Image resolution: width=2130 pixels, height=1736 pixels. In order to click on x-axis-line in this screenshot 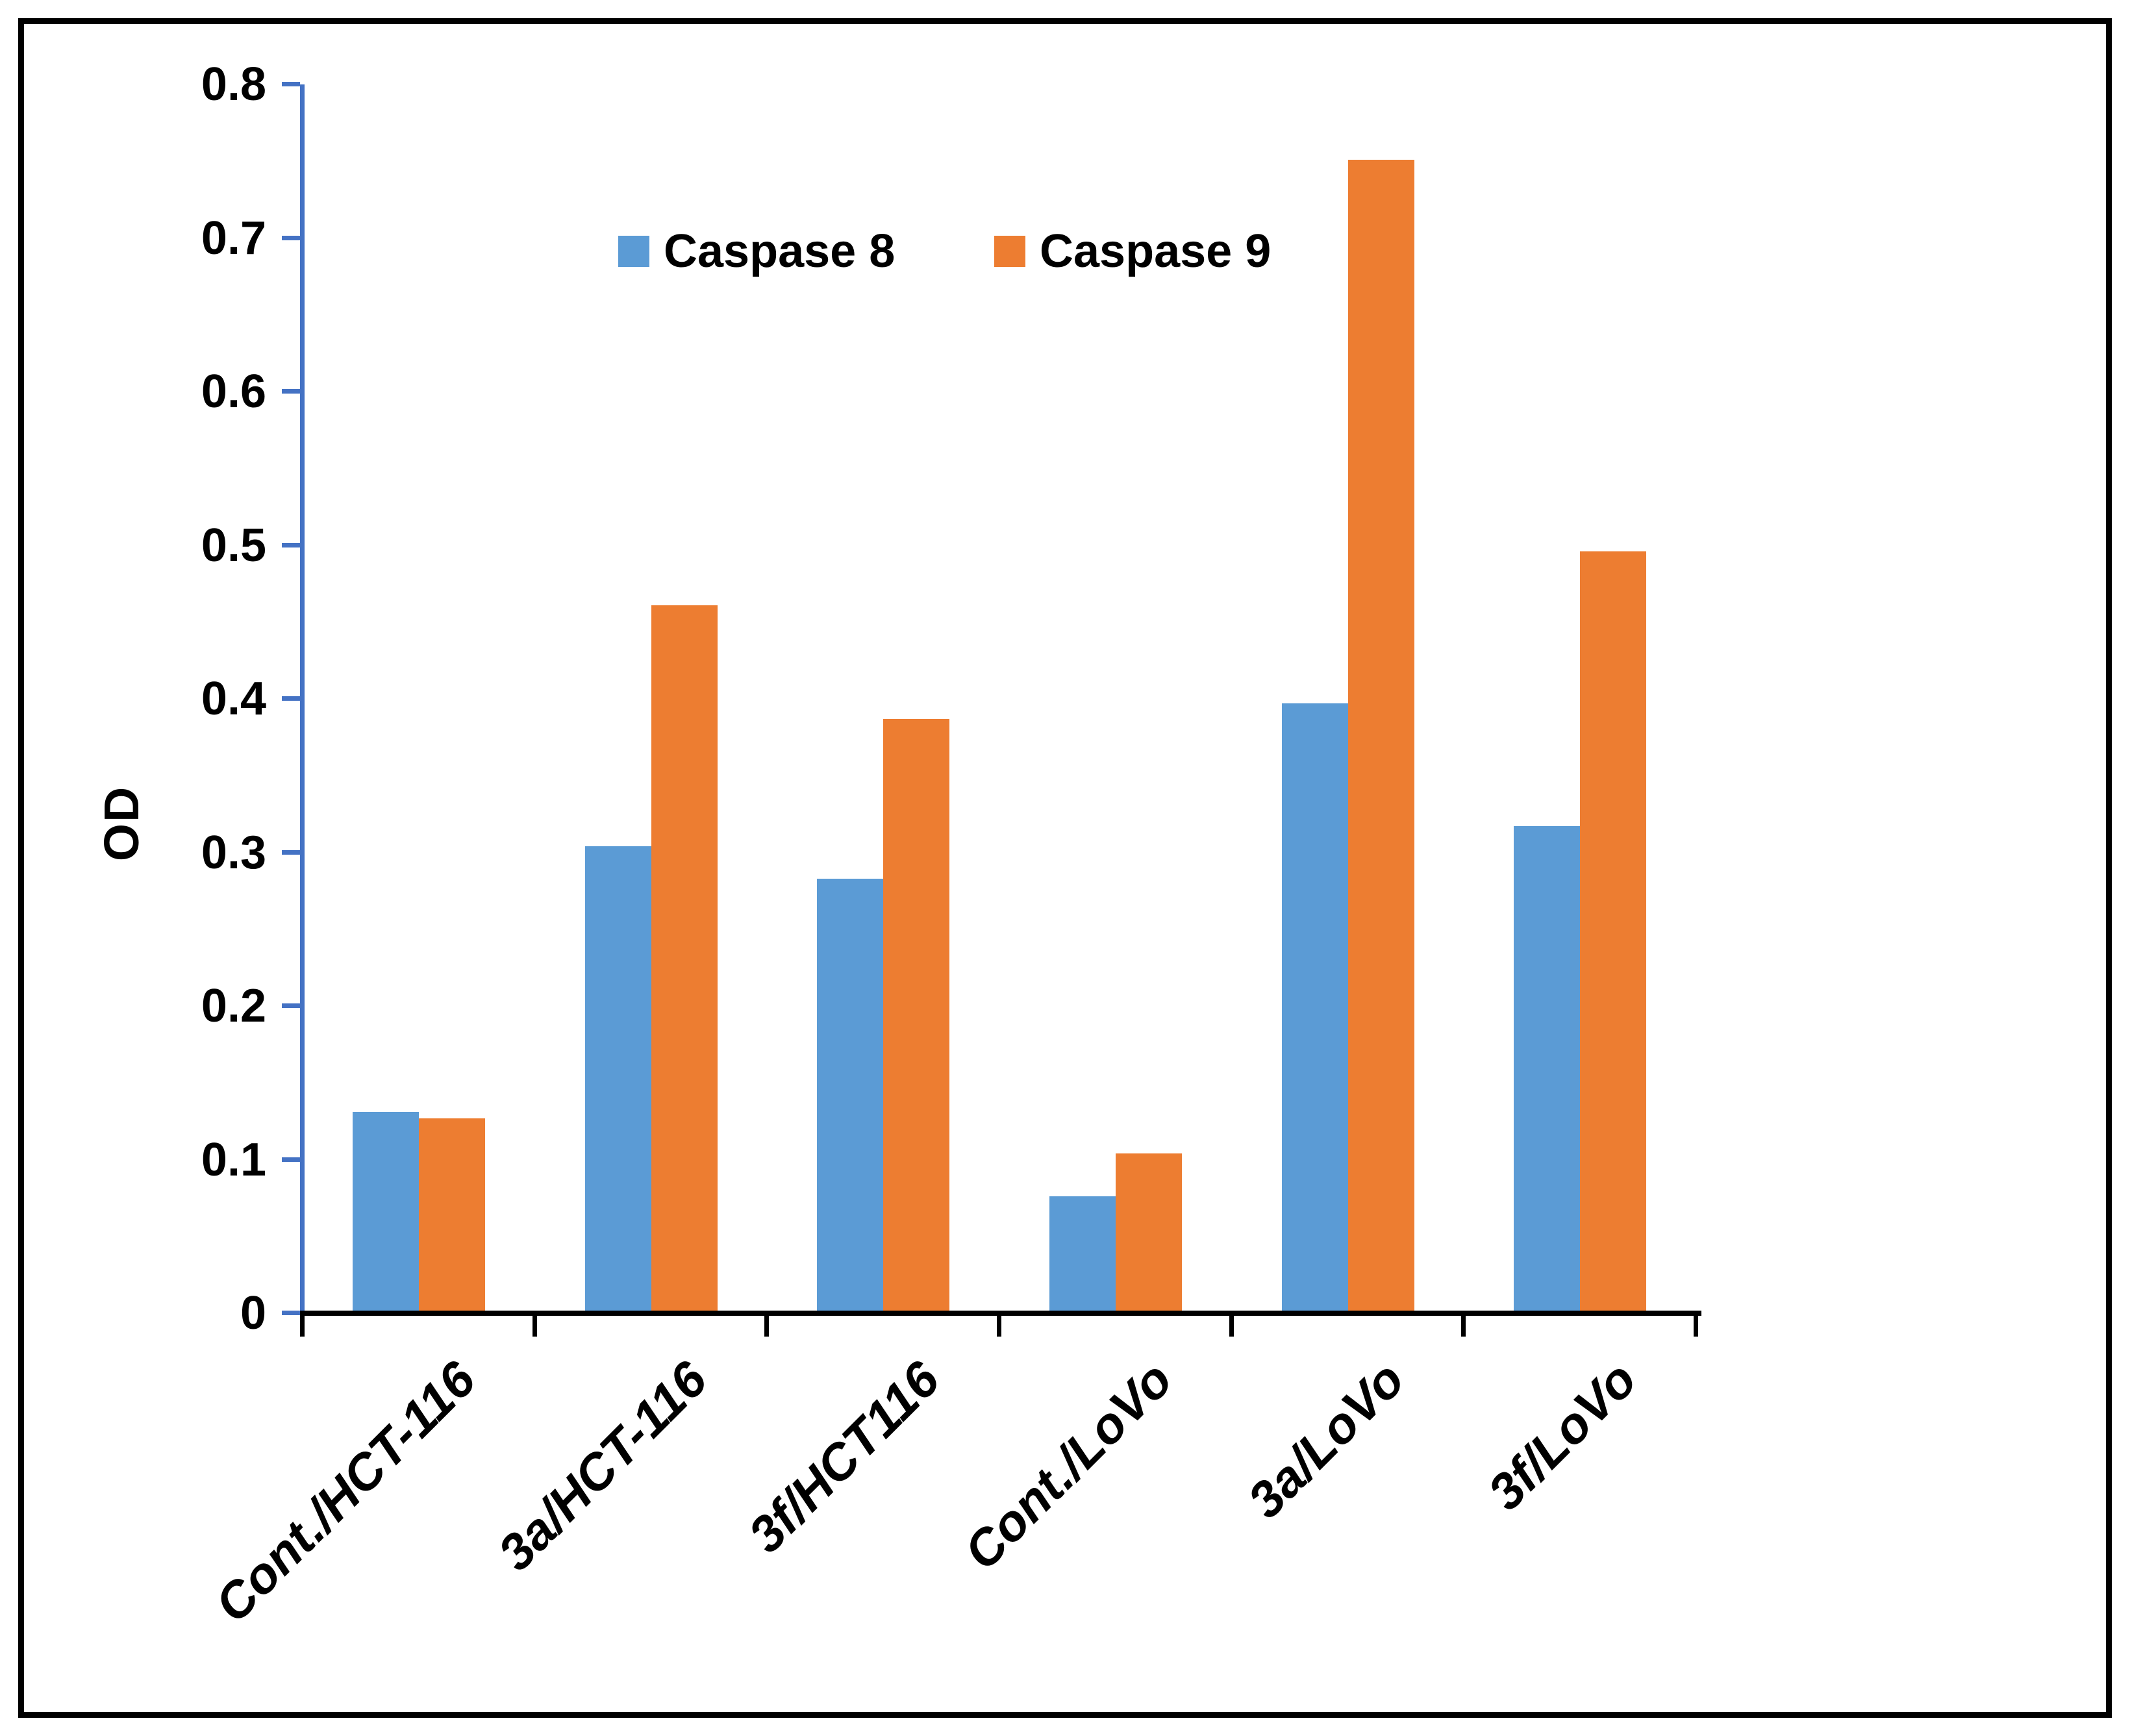, I will do `click(1001, 1313)`.